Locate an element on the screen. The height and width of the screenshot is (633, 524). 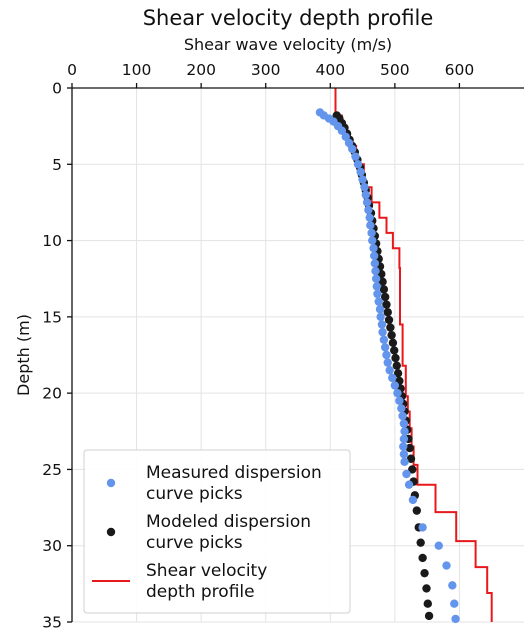
y-tick-label: 5 is located at coordinates (57, 165).